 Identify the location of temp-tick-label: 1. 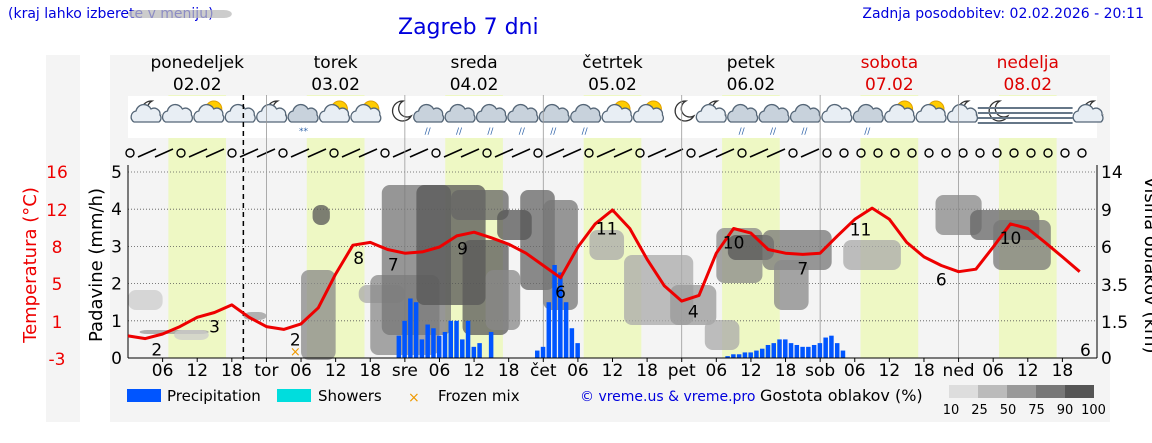
(57, 323).